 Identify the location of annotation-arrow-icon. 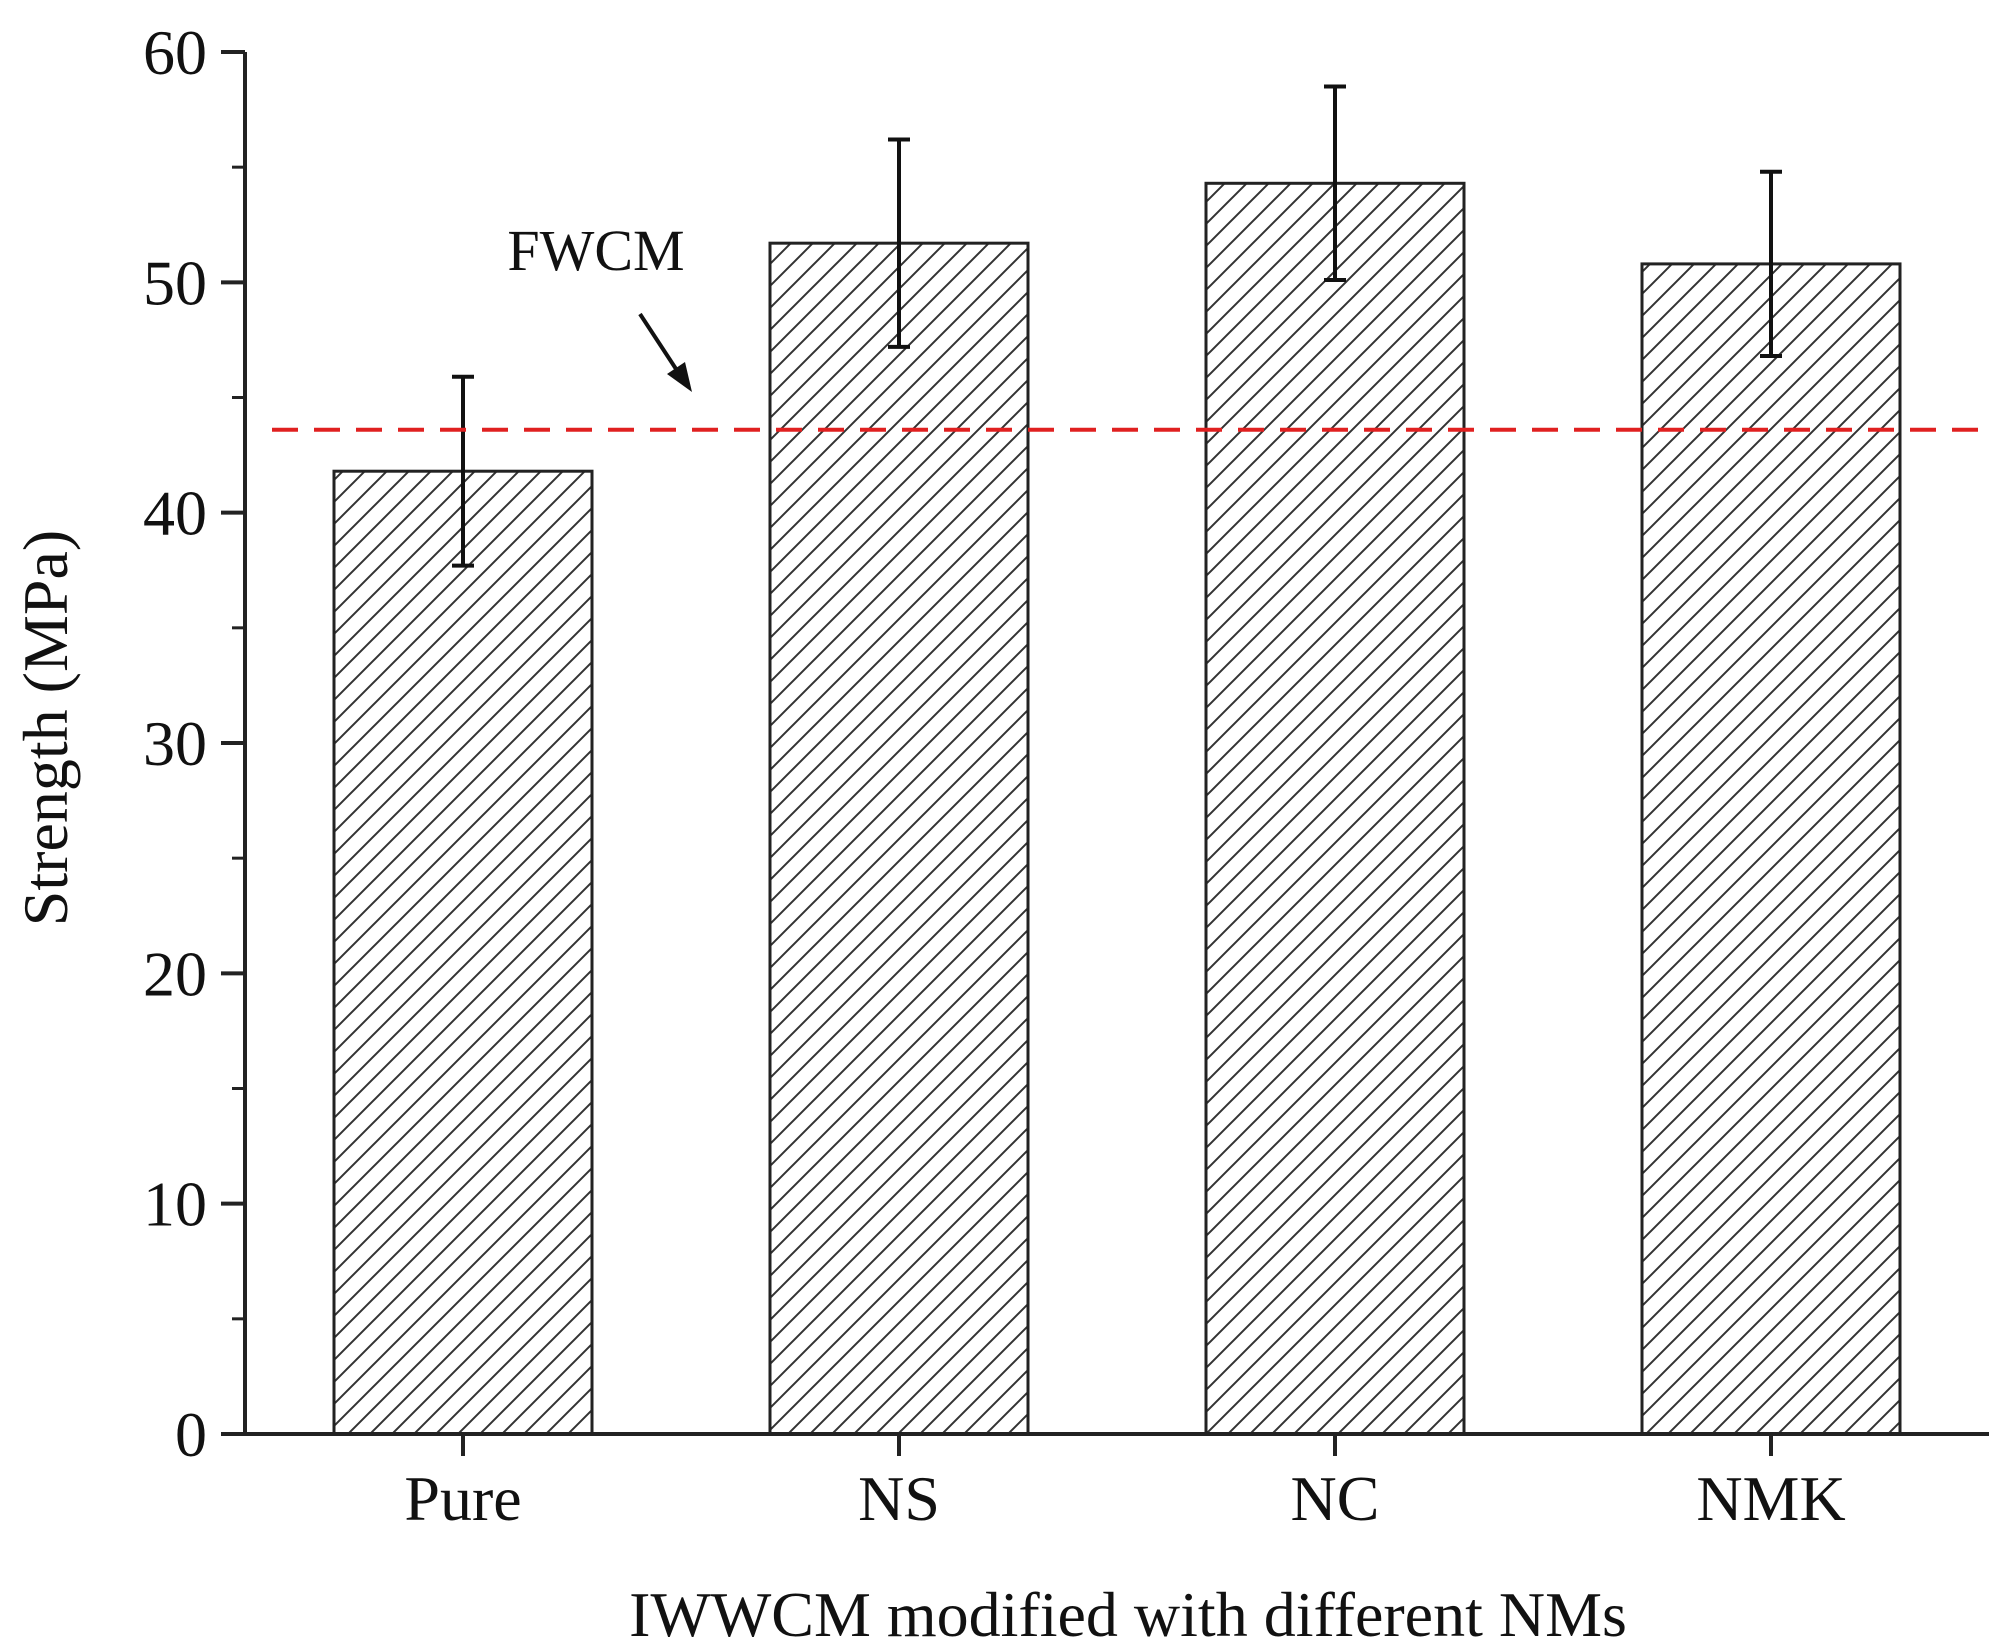
(665, 352).